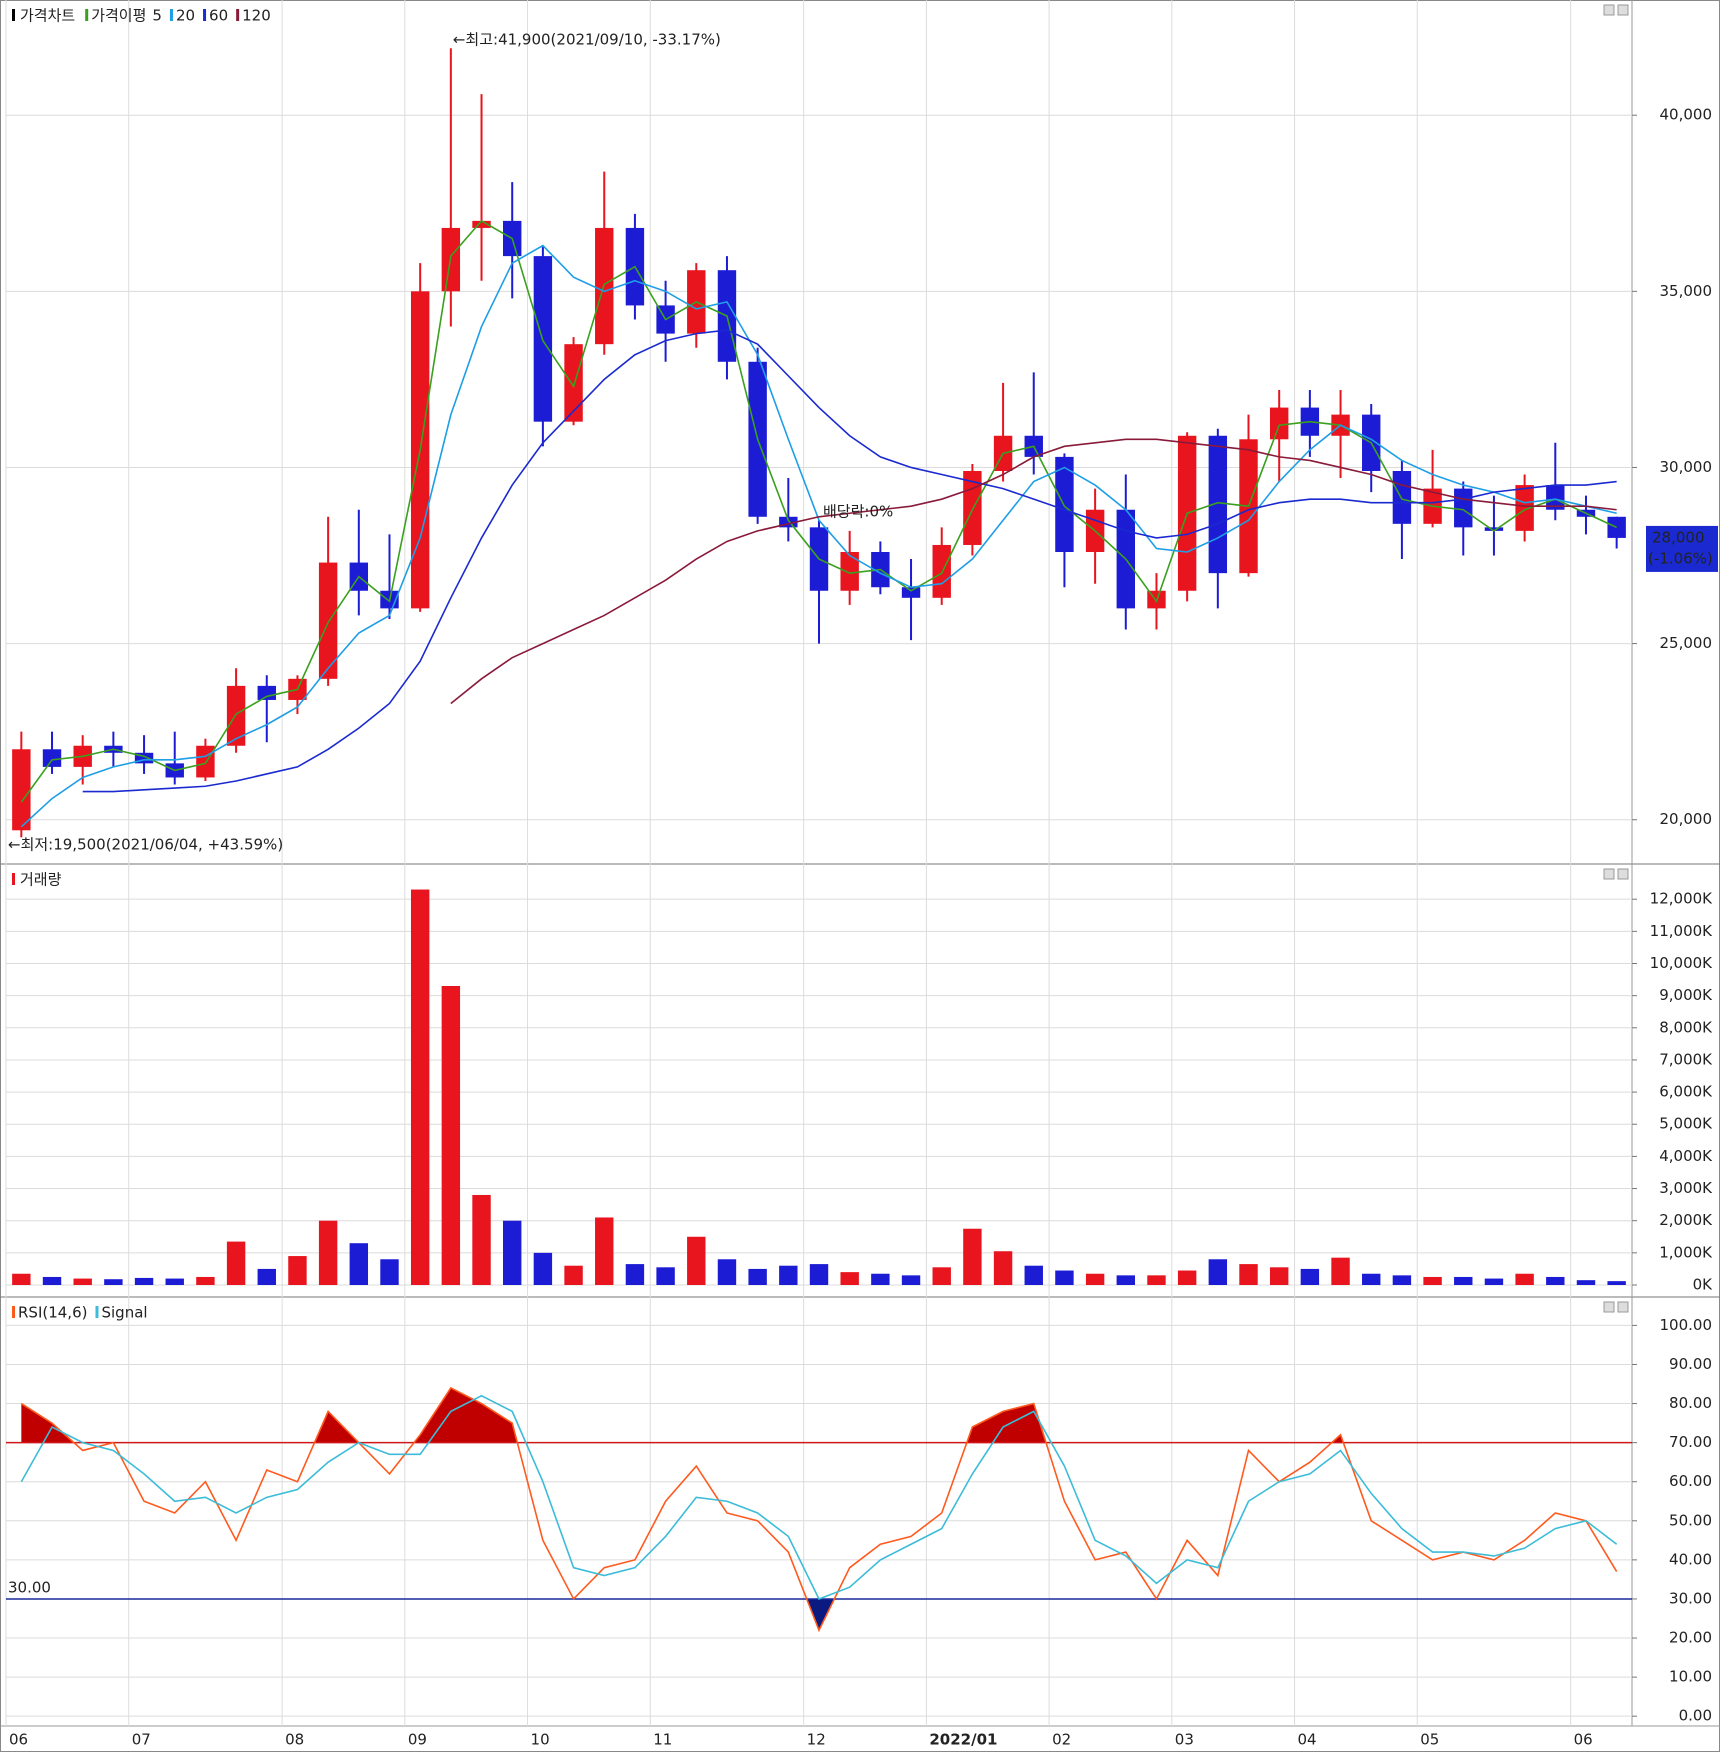  What do you see at coordinates (1690, 1677) in the screenshot?
I see `y-tick-label: 10.00` at bounding box center [1690, 1677].